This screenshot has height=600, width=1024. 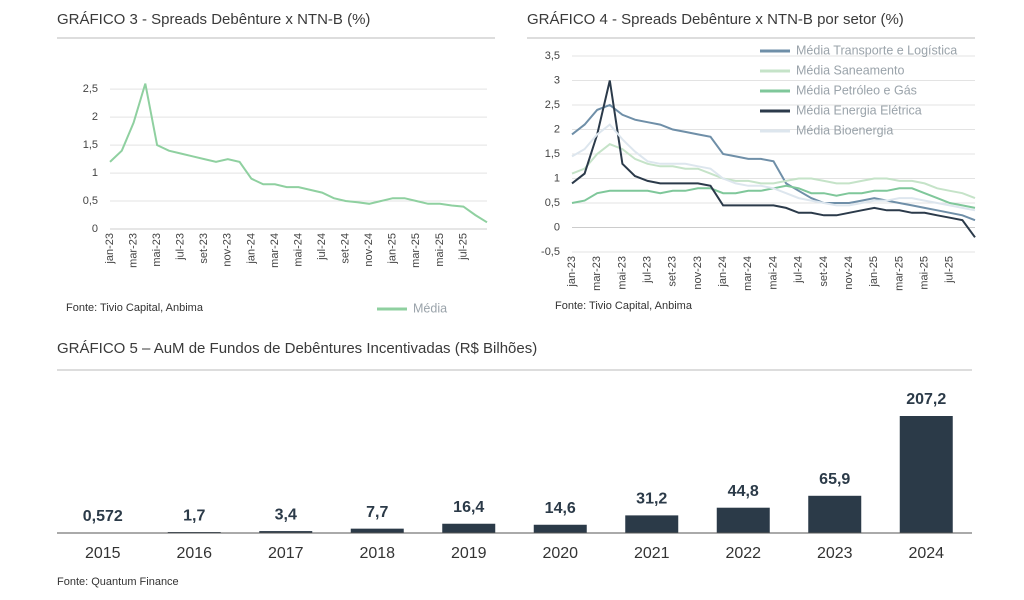 I want to click on value-label: 0,572, so click(x=103, y=516).